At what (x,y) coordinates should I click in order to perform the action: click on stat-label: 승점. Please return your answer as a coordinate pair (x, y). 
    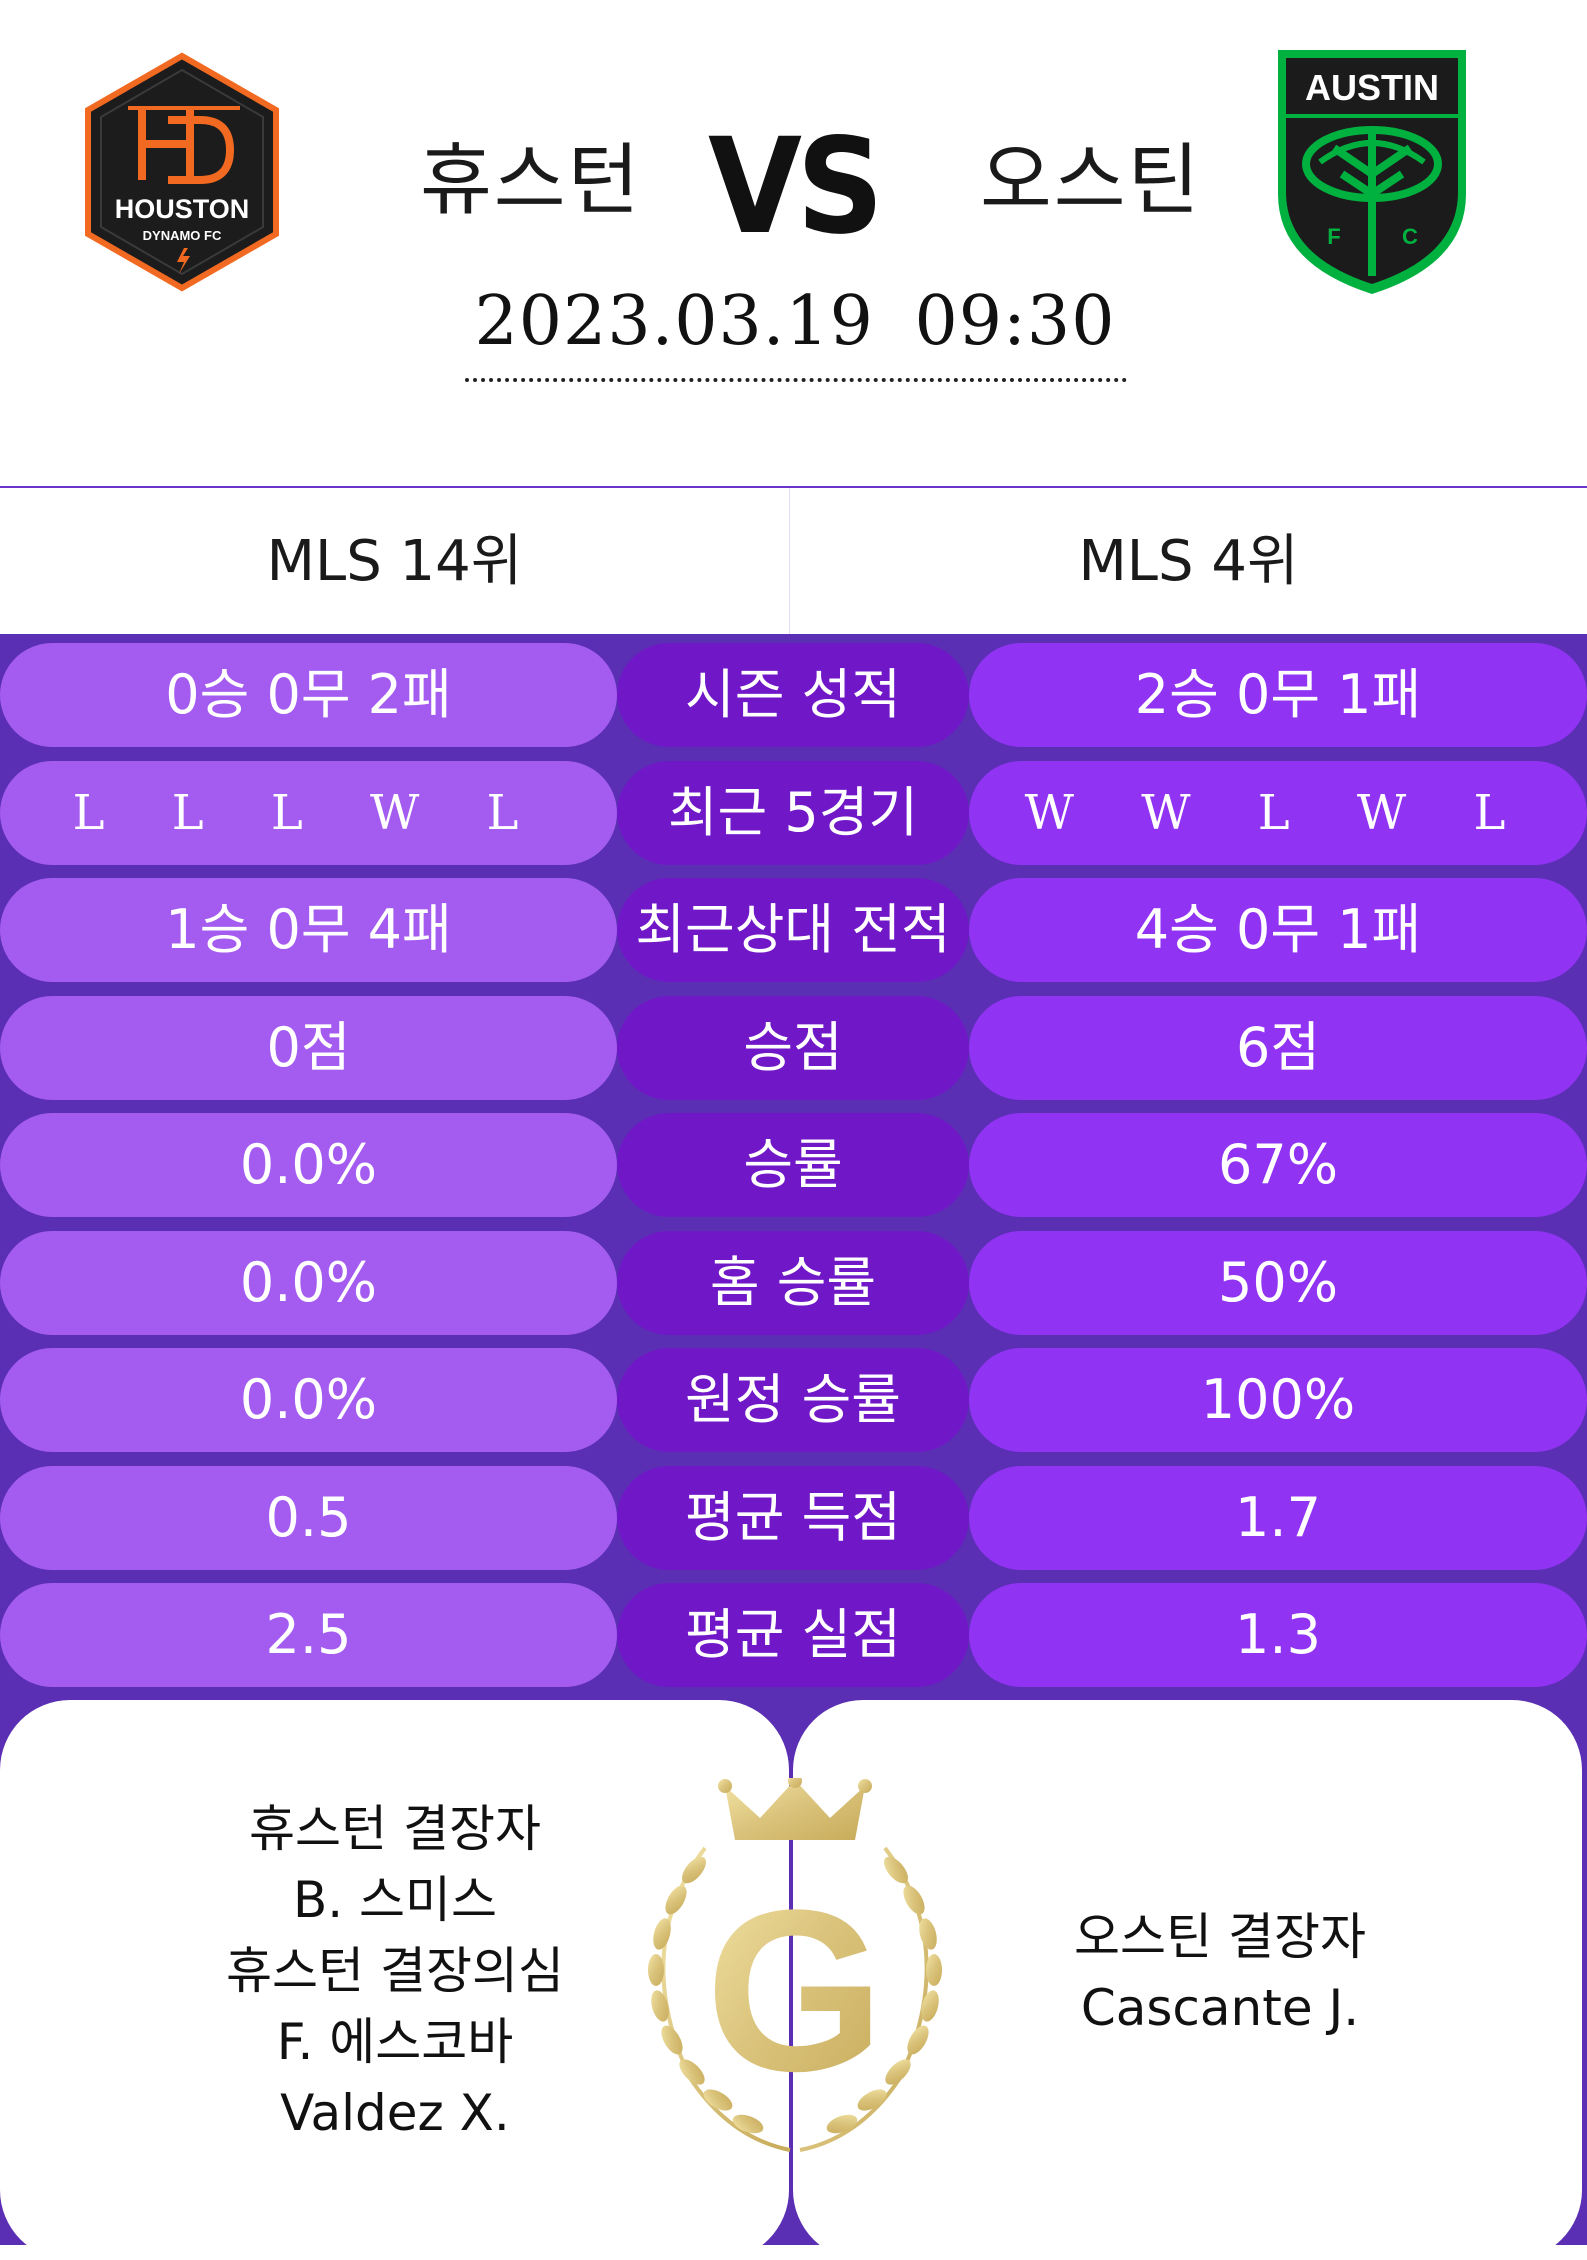
    Looking at the image, I should click on (793, 1048).